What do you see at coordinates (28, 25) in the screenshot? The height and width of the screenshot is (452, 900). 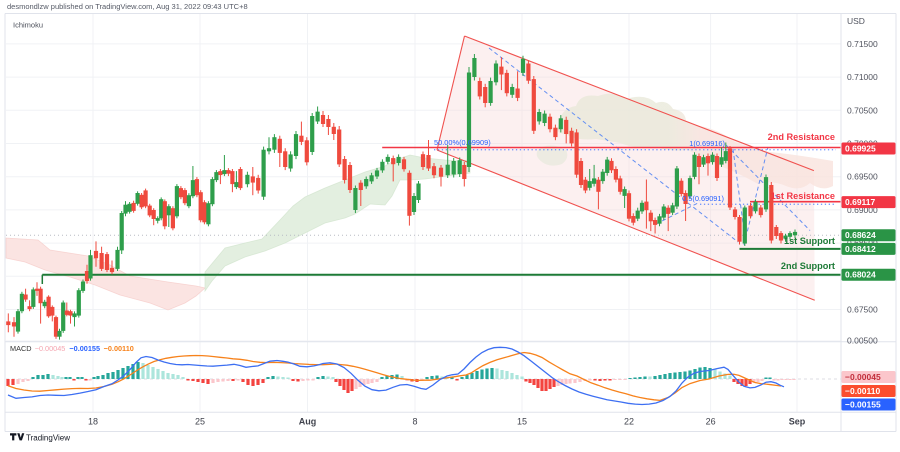 I see `svg-text: Ichimoku` at bounding box center [28, 25].